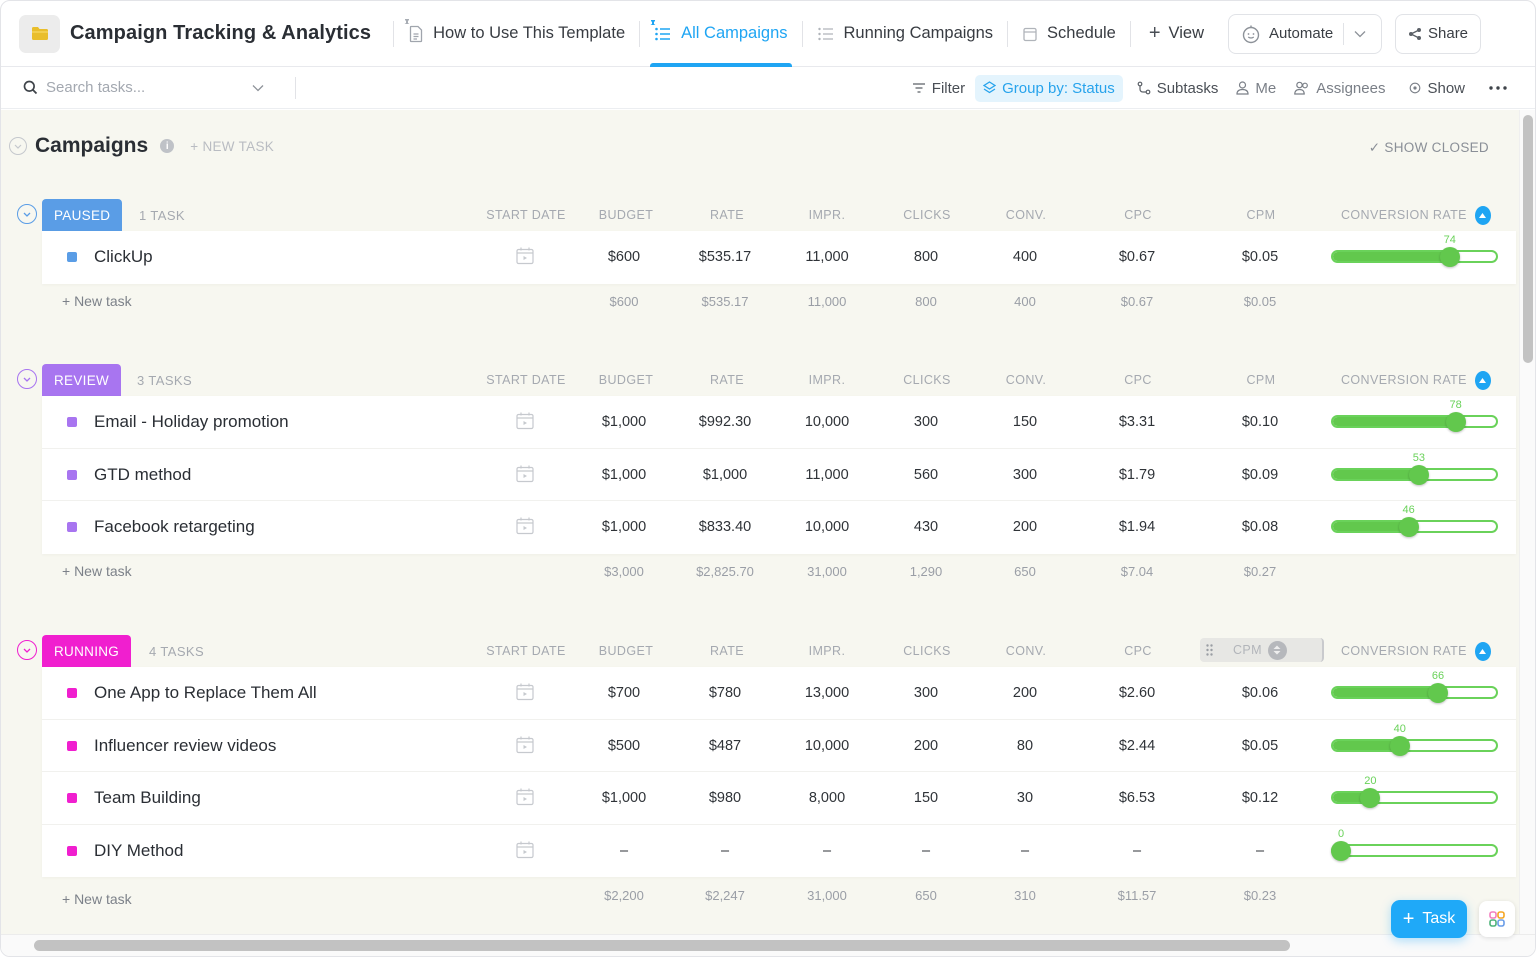 Image resolution: width=1536 pixels, height=957 pixels. I want to click on budget-cell: $700, so click(624, 693).